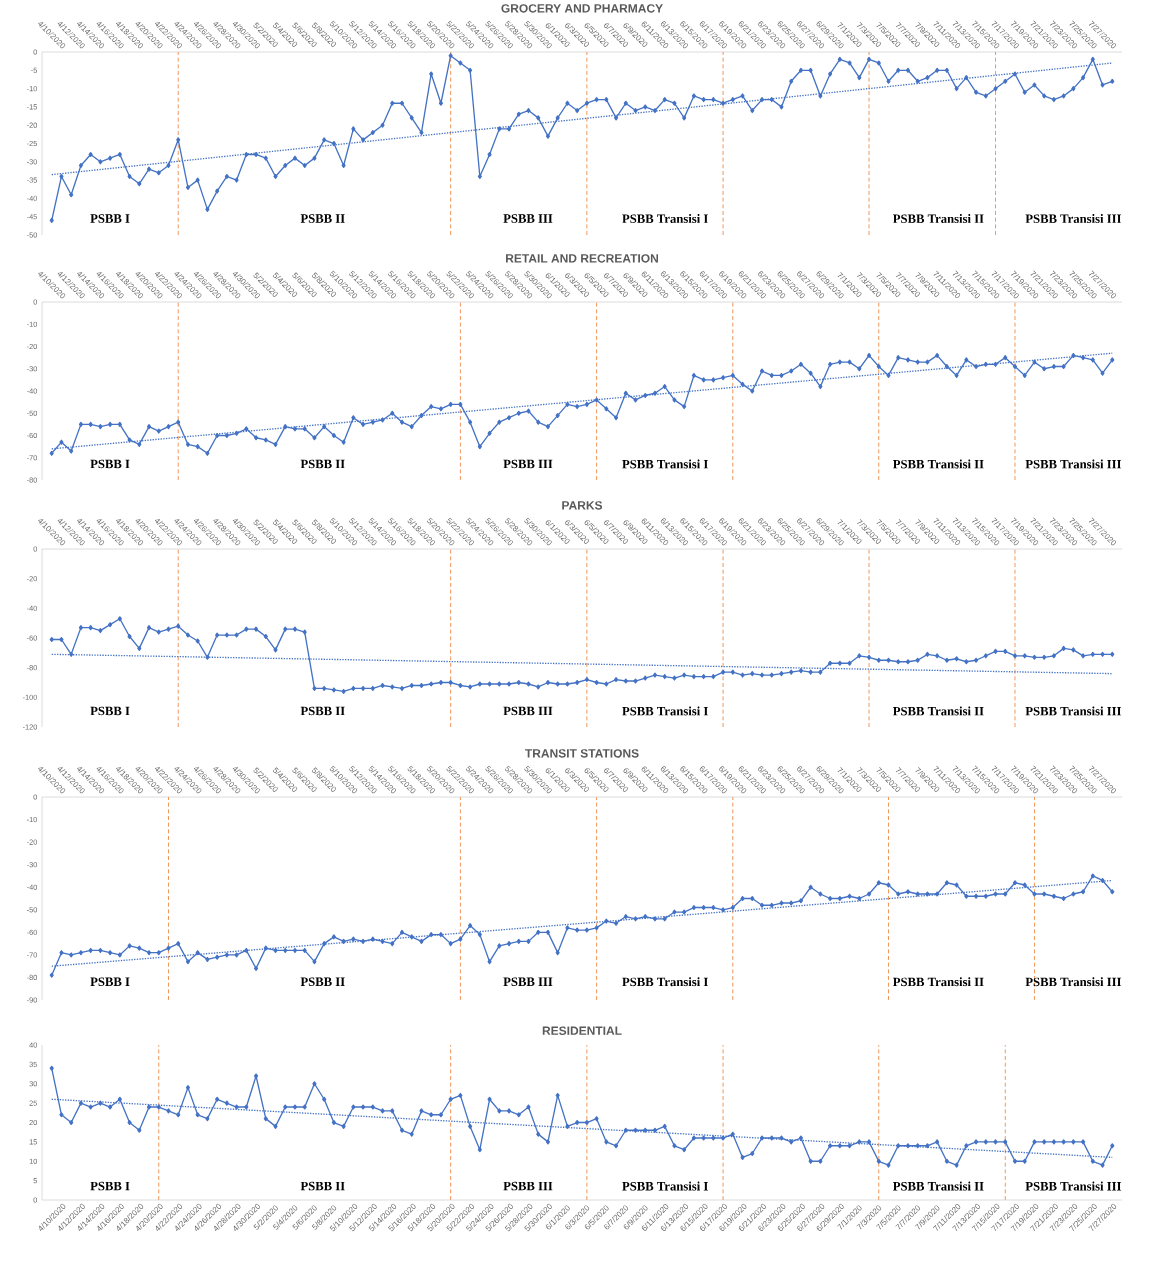 The height and width of the screenshot is (1274, 1157). What do you see at coordinates (582, 505) in the screenshot?
I see `chart-title: PARKS` at bounding box center [582, 505].